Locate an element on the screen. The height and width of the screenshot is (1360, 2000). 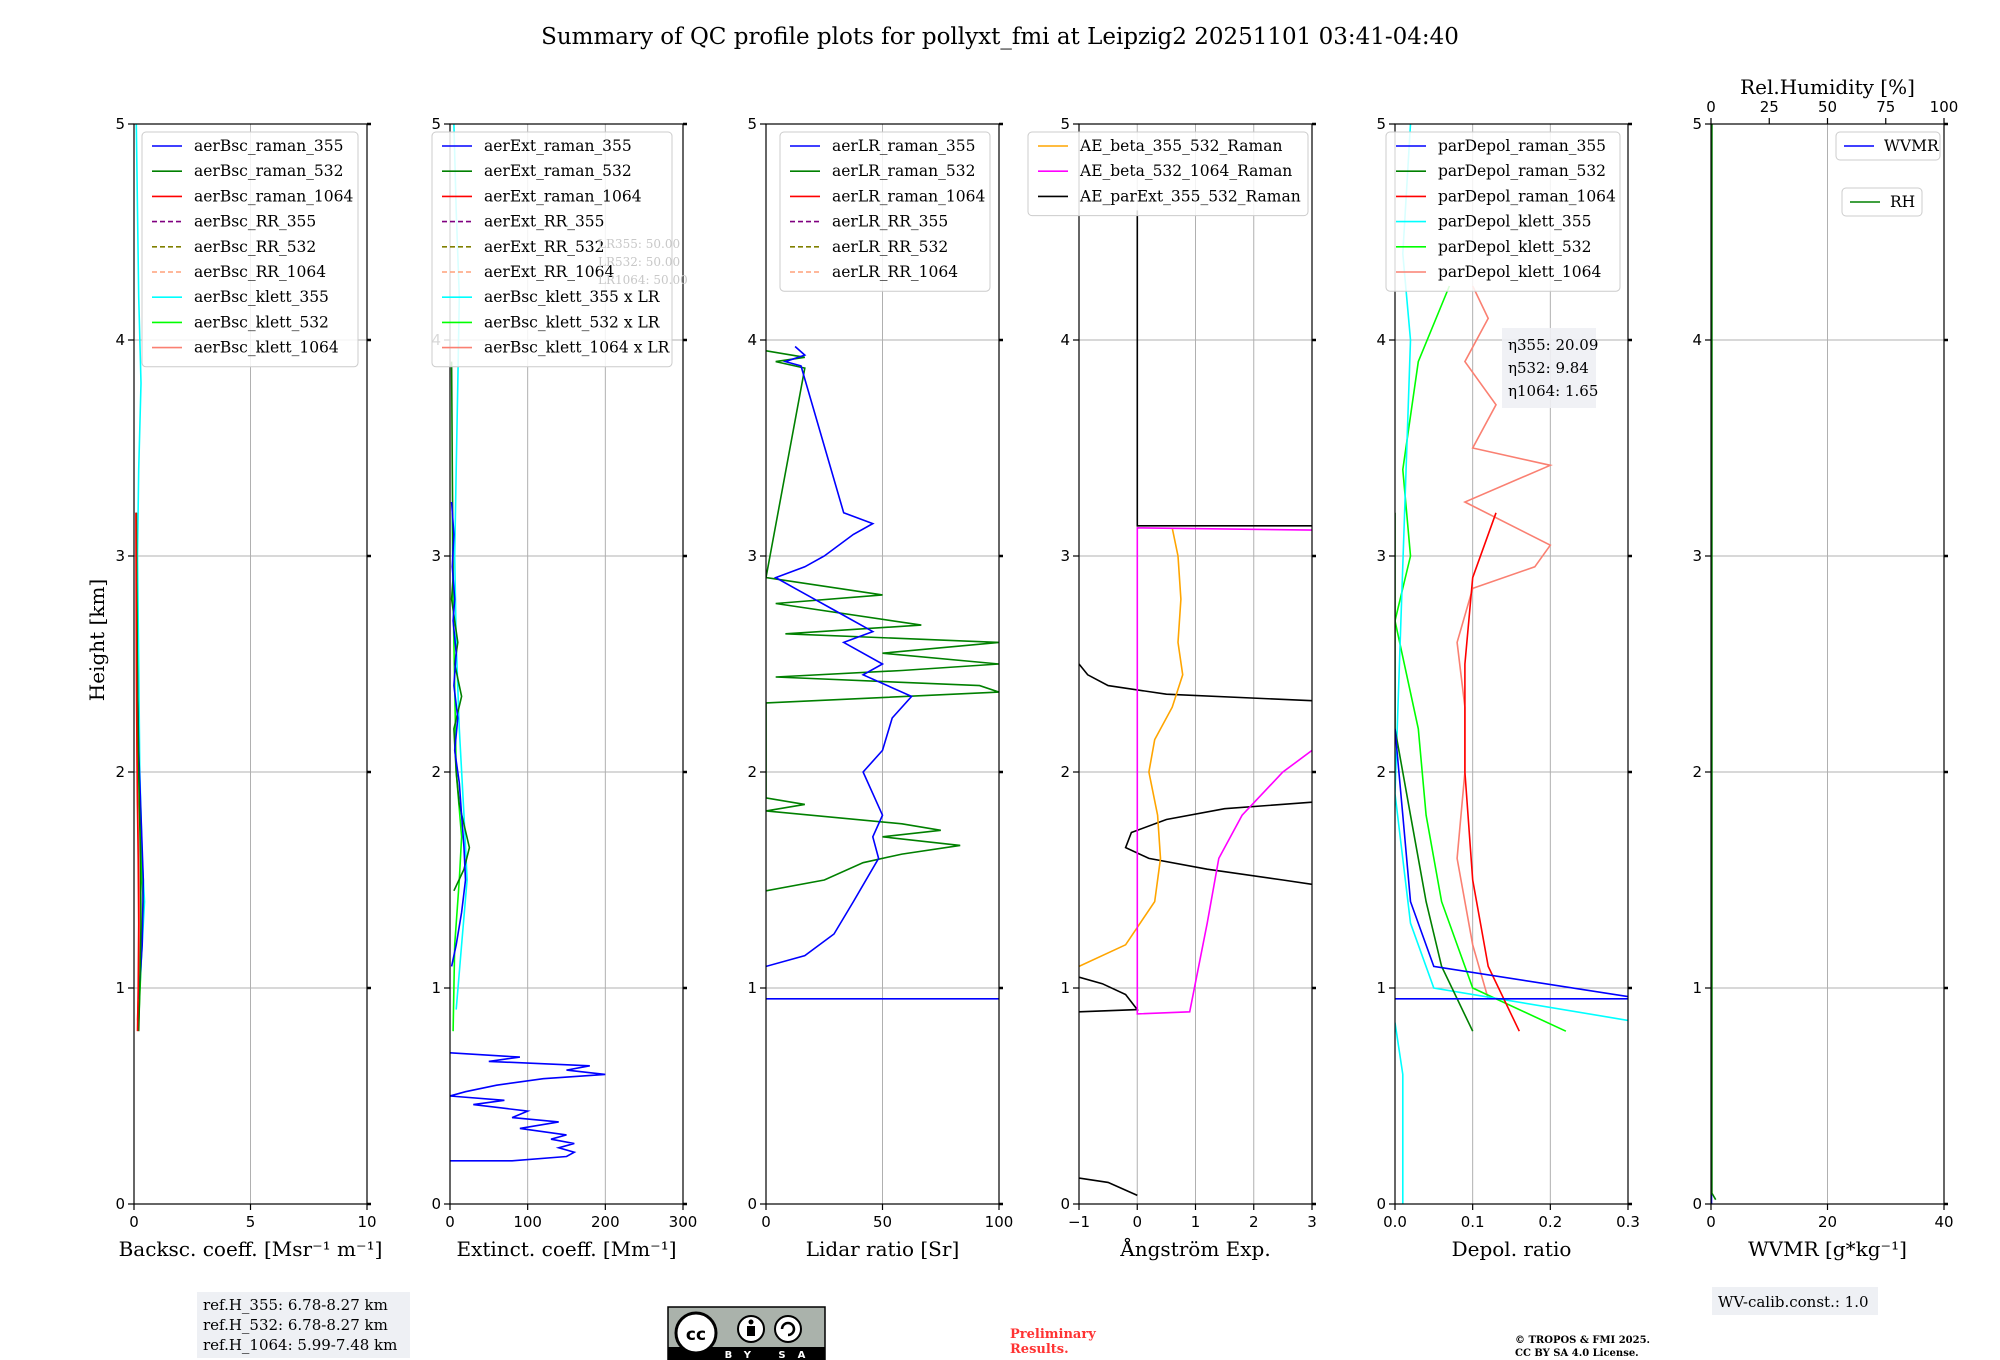
legend-label: parDepol_raman_355 is located at coordinates (1522, 146).